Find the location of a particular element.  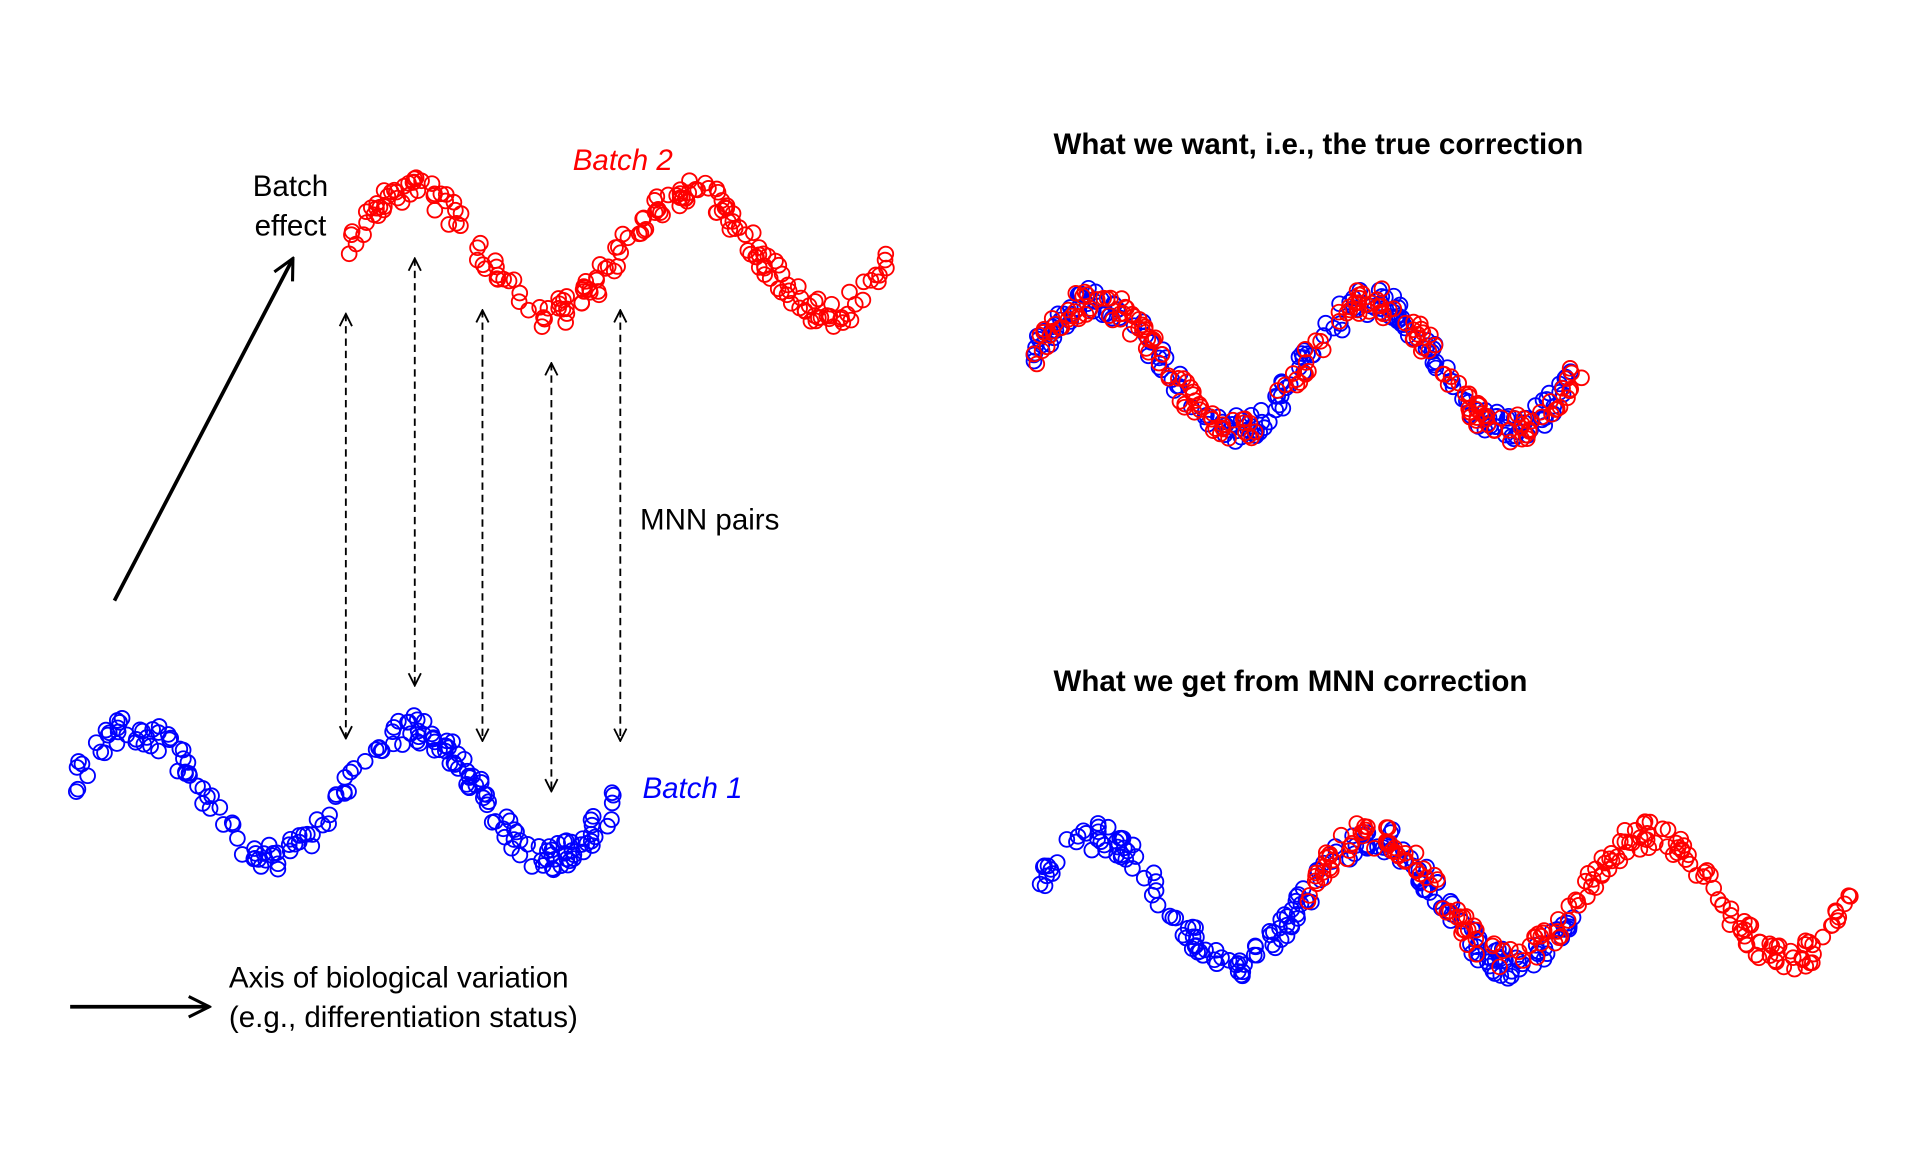

panel-title: What we want, i.e., the true correction is located at coordinates (1319, 144).